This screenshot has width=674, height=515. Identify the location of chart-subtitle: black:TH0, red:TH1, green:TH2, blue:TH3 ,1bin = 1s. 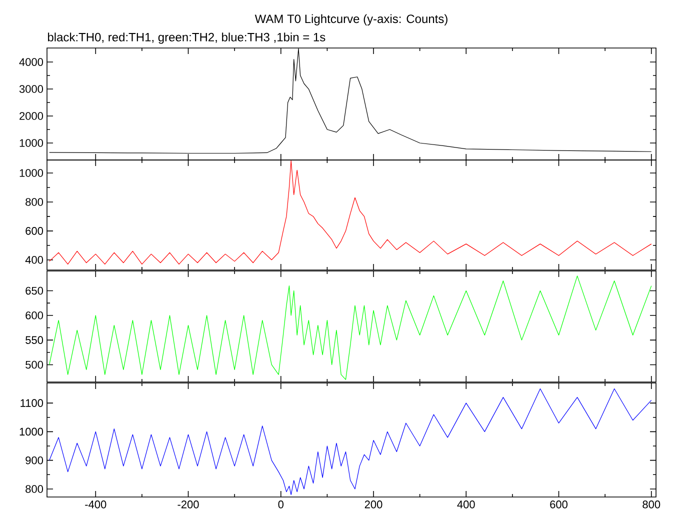
(187, 38).